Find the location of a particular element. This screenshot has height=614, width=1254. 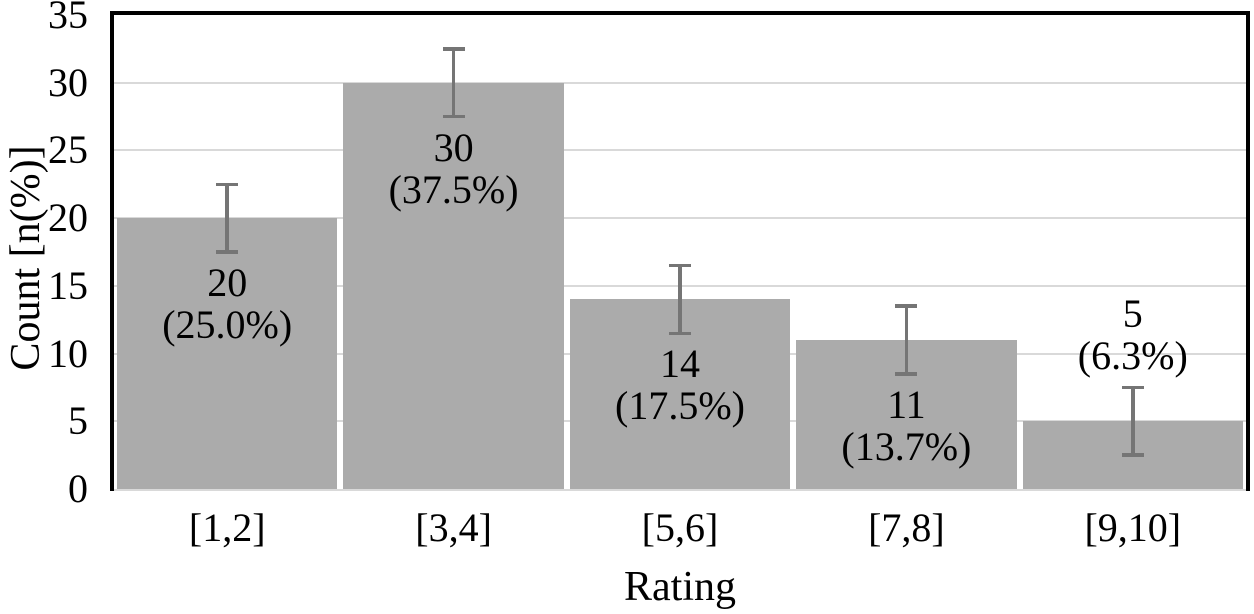

y-tick-label-25: 25 is located at coordinates (68, 150).